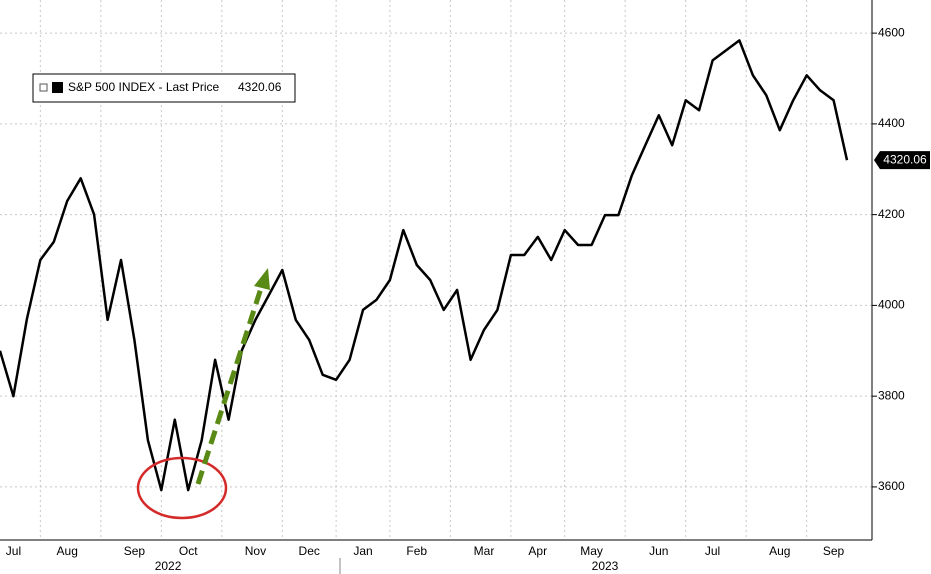 The image size is (931, 574). I want to click on x-tick-label: Nov, so click(255, 551).